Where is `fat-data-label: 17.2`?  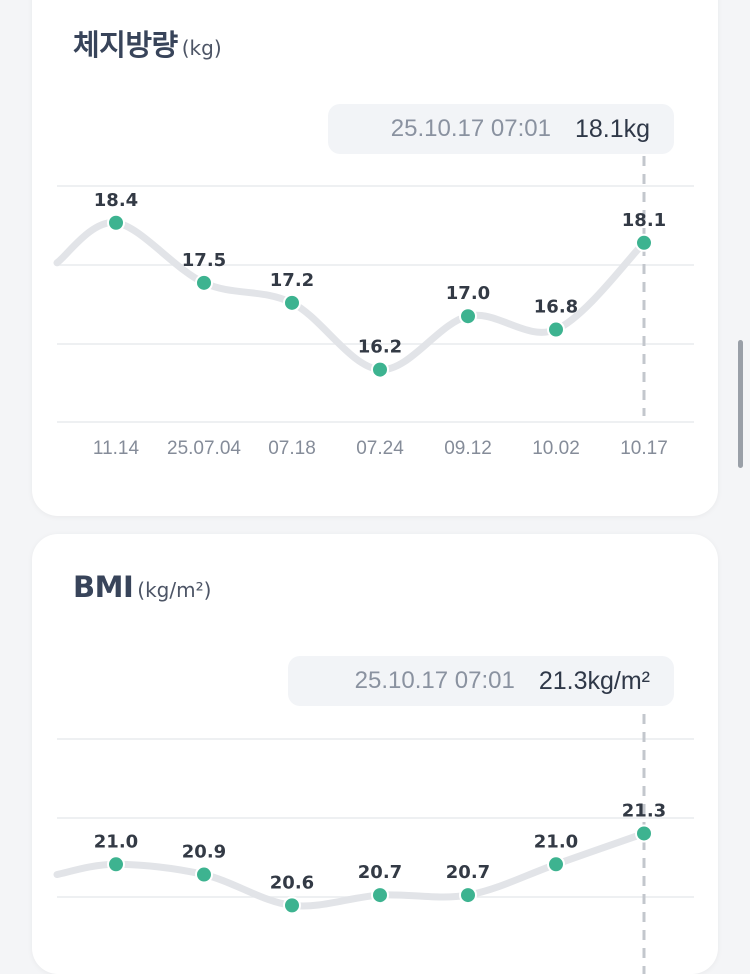
fat-data-label: 17.2 is located at coordinates (292, 280).